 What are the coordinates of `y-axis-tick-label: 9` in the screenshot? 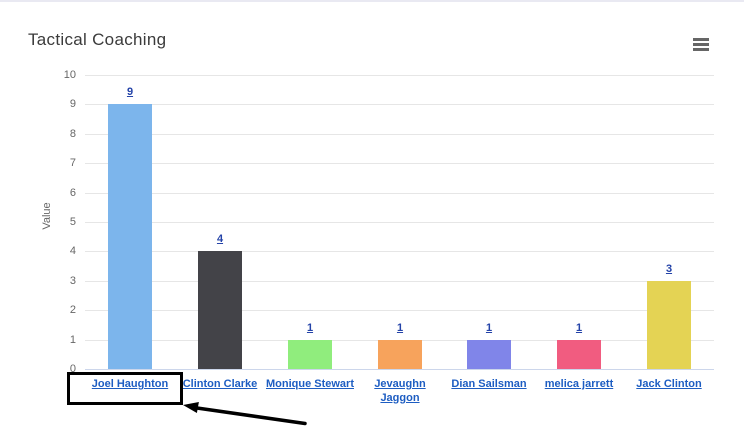 It's located at (72, 104).